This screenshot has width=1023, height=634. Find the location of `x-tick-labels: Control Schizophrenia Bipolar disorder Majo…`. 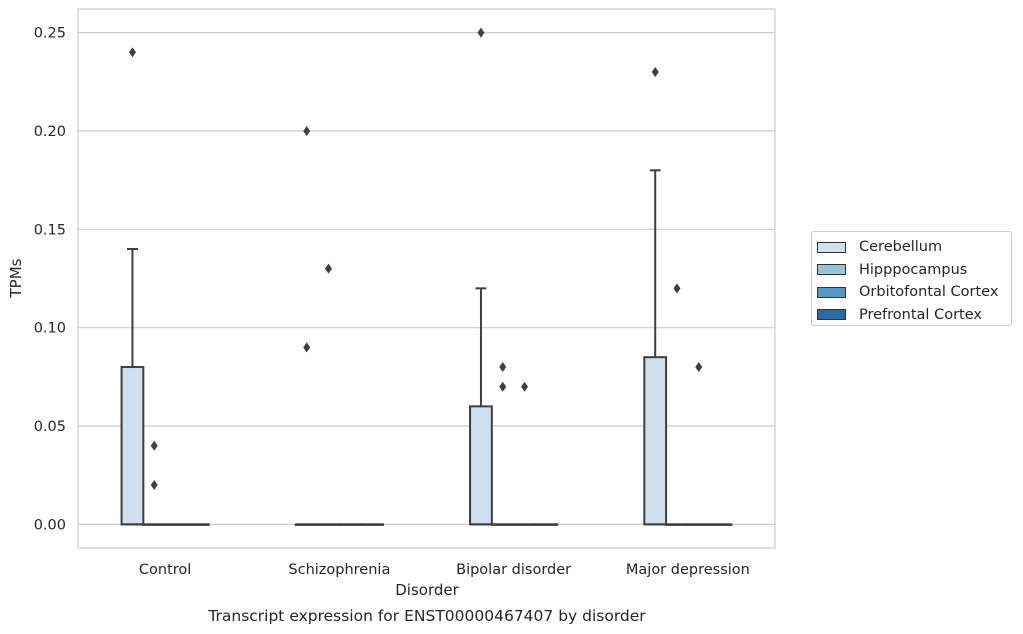

x-tick-labels: Control Schizophrenia Bipolar disorder Majo… is located at coordinates (444, 570).